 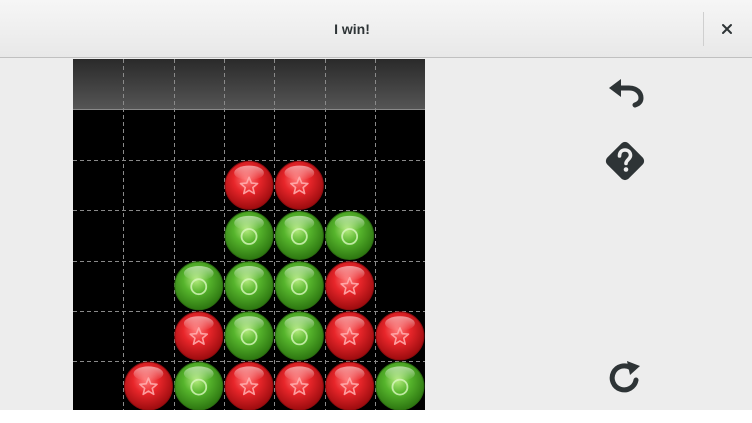 I want to click on close-button, so click(x=727, y=29).